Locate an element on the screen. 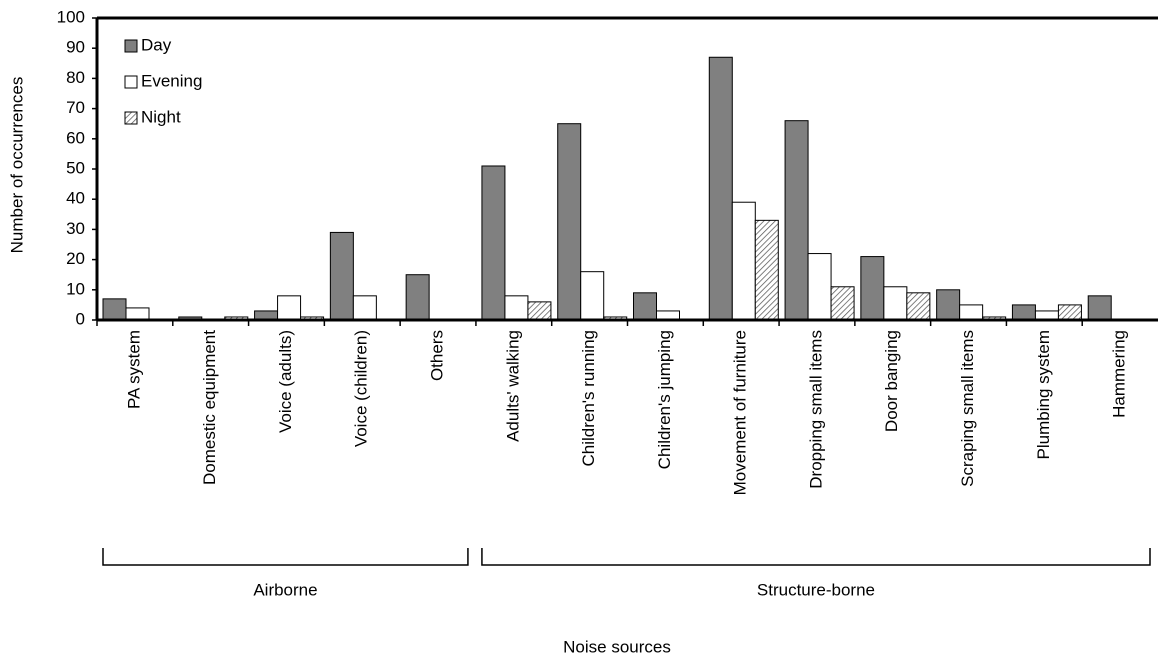 This screenshot has height=659, width=1158. y-tick-label: 0 is located at coordinates (80, 318).